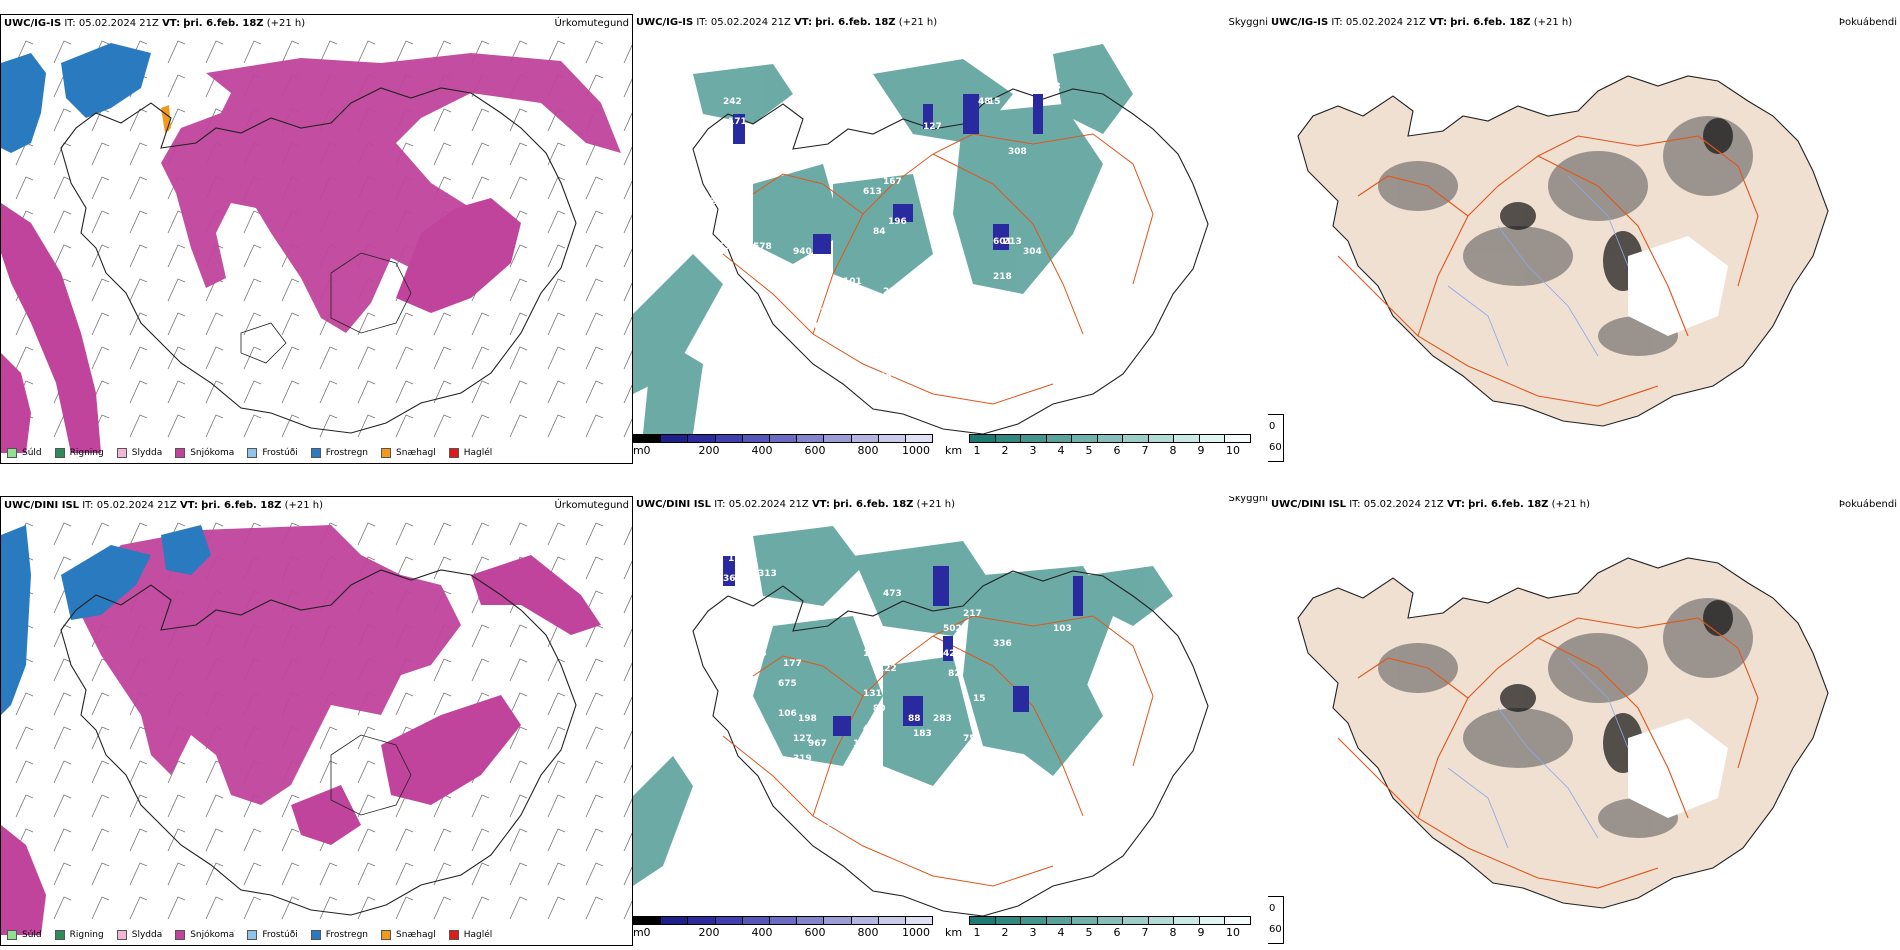 This screenshot has height=950, width=1900. I want to click on it-label: IT:, so click(1355, 504).